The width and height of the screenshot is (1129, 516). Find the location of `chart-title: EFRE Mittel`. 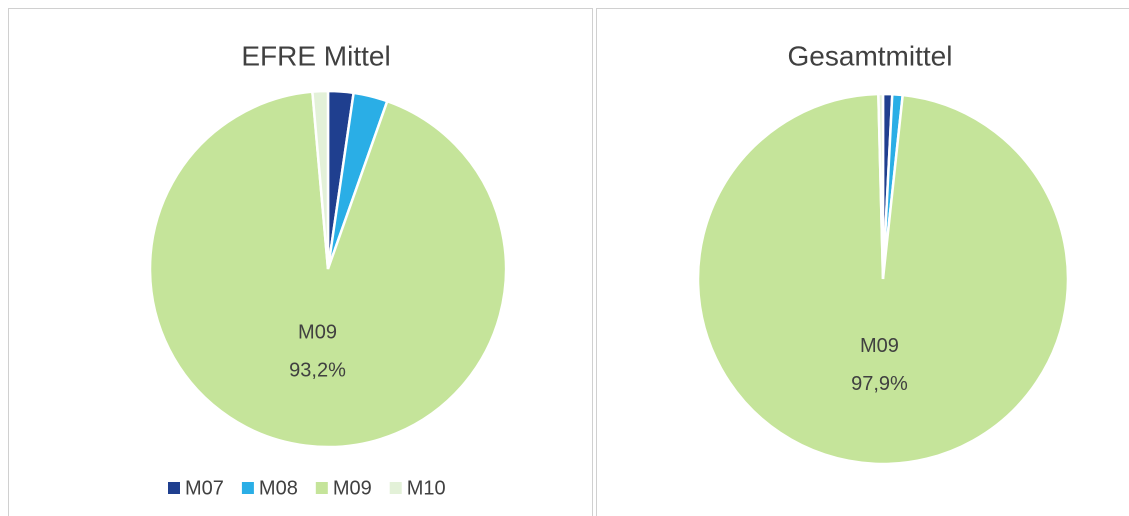

chart-title: EFRE Mittel is located at coordinates (315, 55).